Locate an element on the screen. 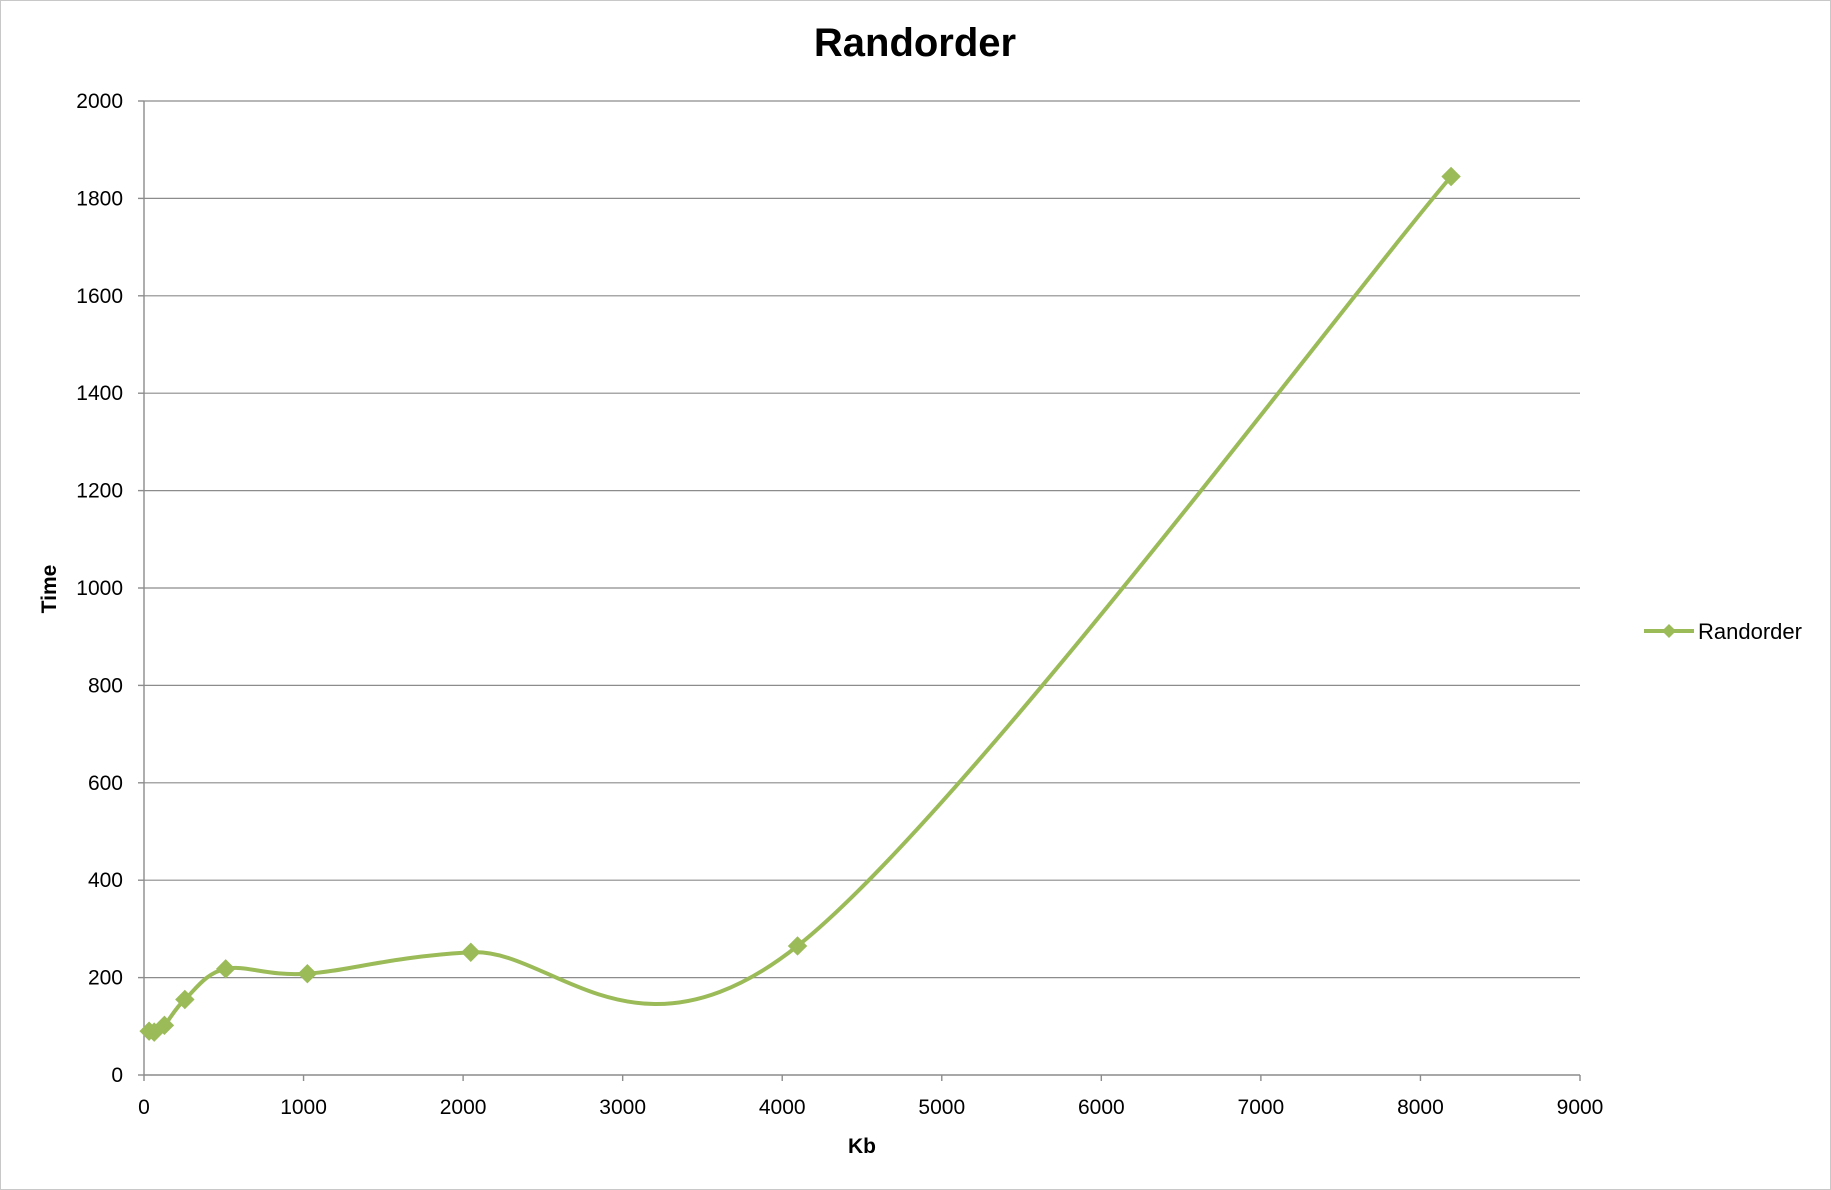 Image resolution: width=1831 pixels, height=1190 pixels. x-tick-label: 2000 is located at coordinates (463, 1107).